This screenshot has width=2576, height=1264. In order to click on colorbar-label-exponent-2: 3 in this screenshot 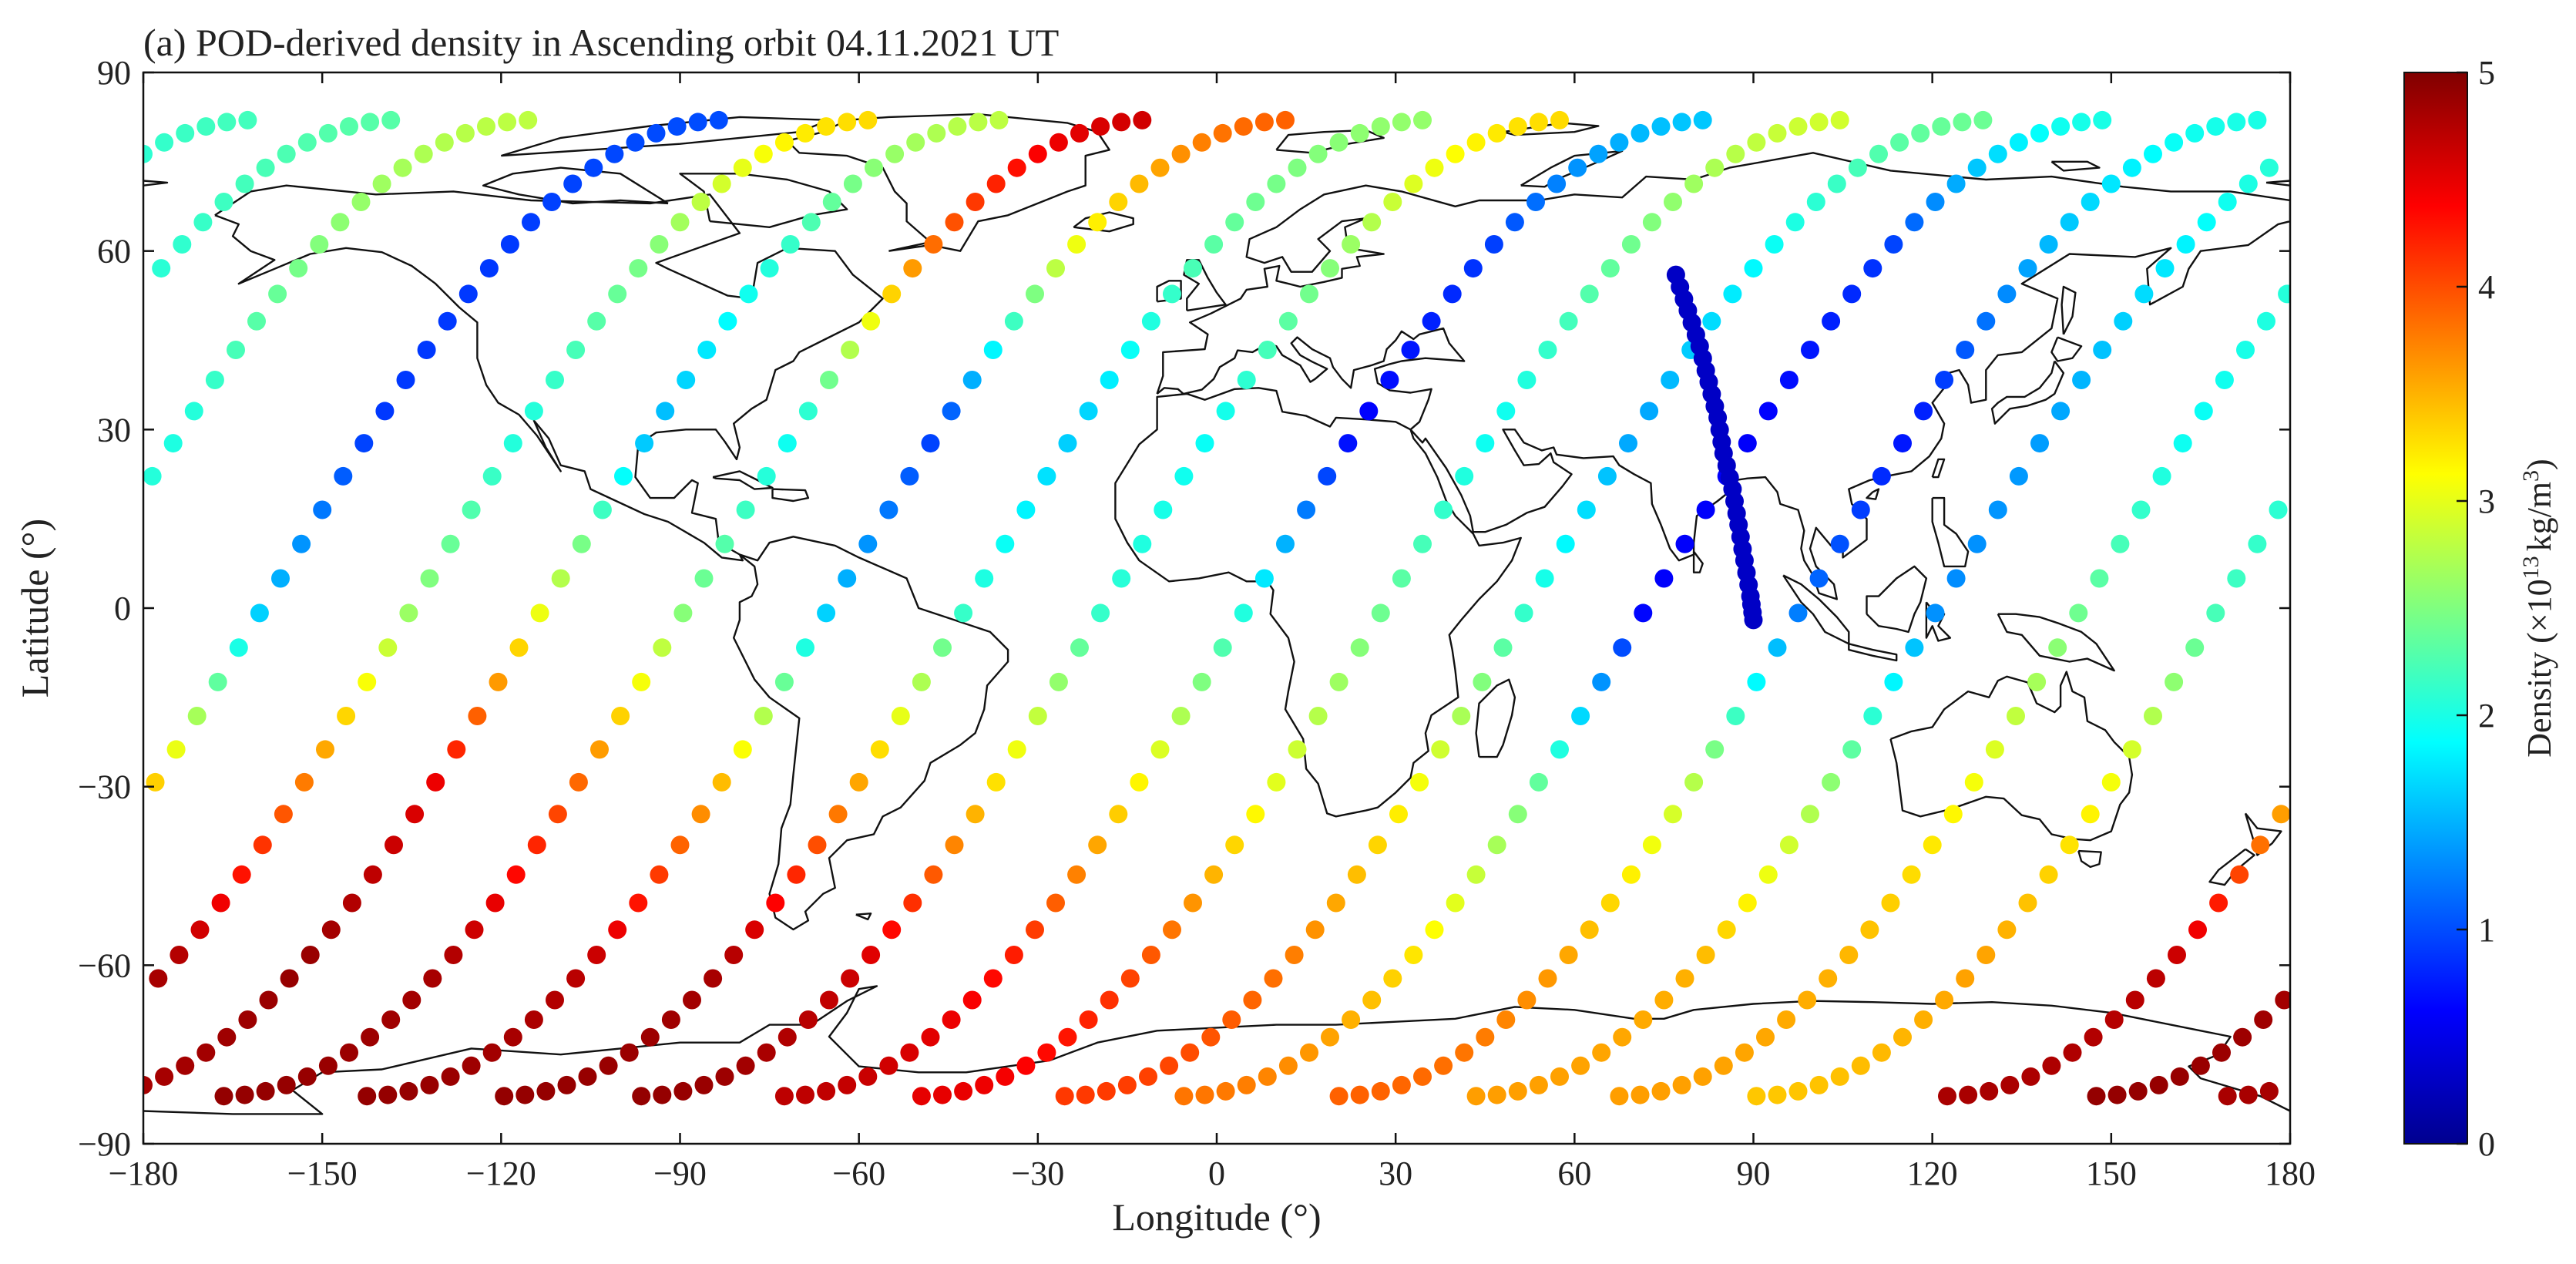, I will do `click(2531, 476)`.